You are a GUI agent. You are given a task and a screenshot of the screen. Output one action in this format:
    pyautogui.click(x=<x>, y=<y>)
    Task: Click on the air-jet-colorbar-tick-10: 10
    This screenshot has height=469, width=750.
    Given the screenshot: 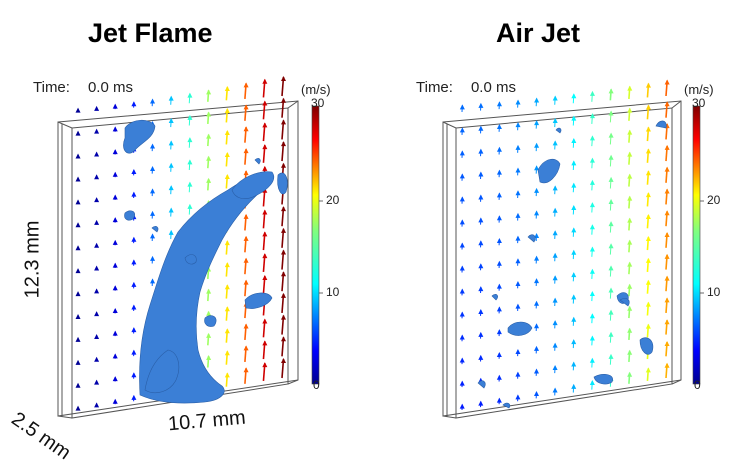 What is the action you would take?
    pyautogui.click(x=714, y=292)
    